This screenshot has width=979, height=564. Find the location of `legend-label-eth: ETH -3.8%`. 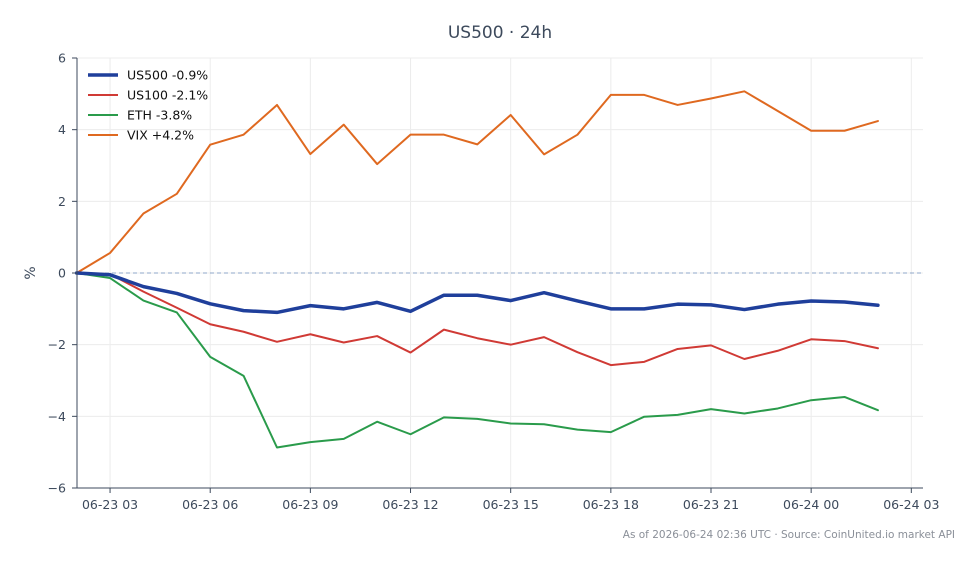

legend-label-eth: ETH -3.8% is located at coordinates (159, 115).